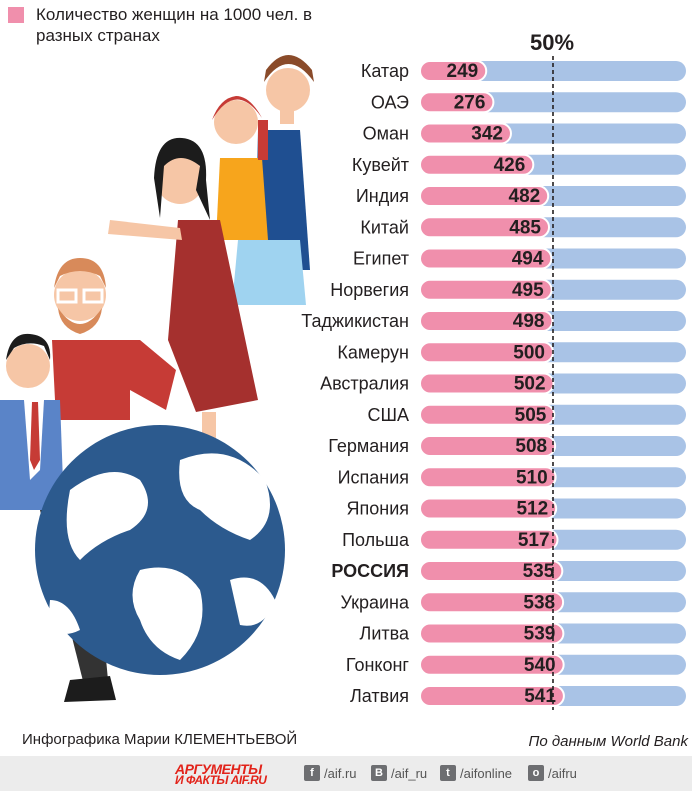 The height and width of the screenshot is (791, 692). I want to click on social-handle: /aif.ru, so click(340, 773).